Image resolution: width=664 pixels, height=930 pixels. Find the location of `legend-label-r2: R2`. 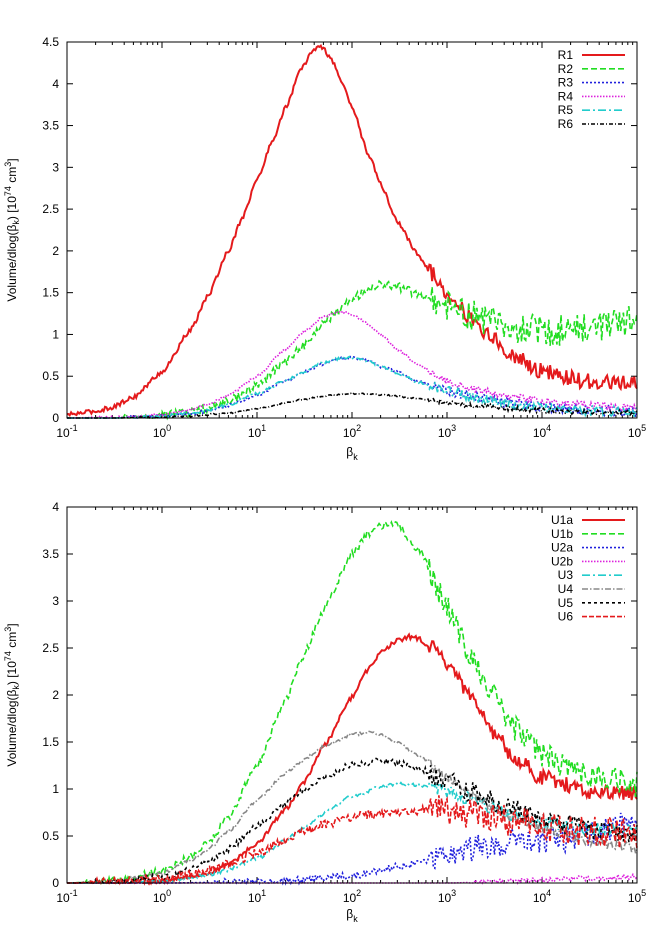

legend-label-r2: R2 is located at coordinates (566, 69).